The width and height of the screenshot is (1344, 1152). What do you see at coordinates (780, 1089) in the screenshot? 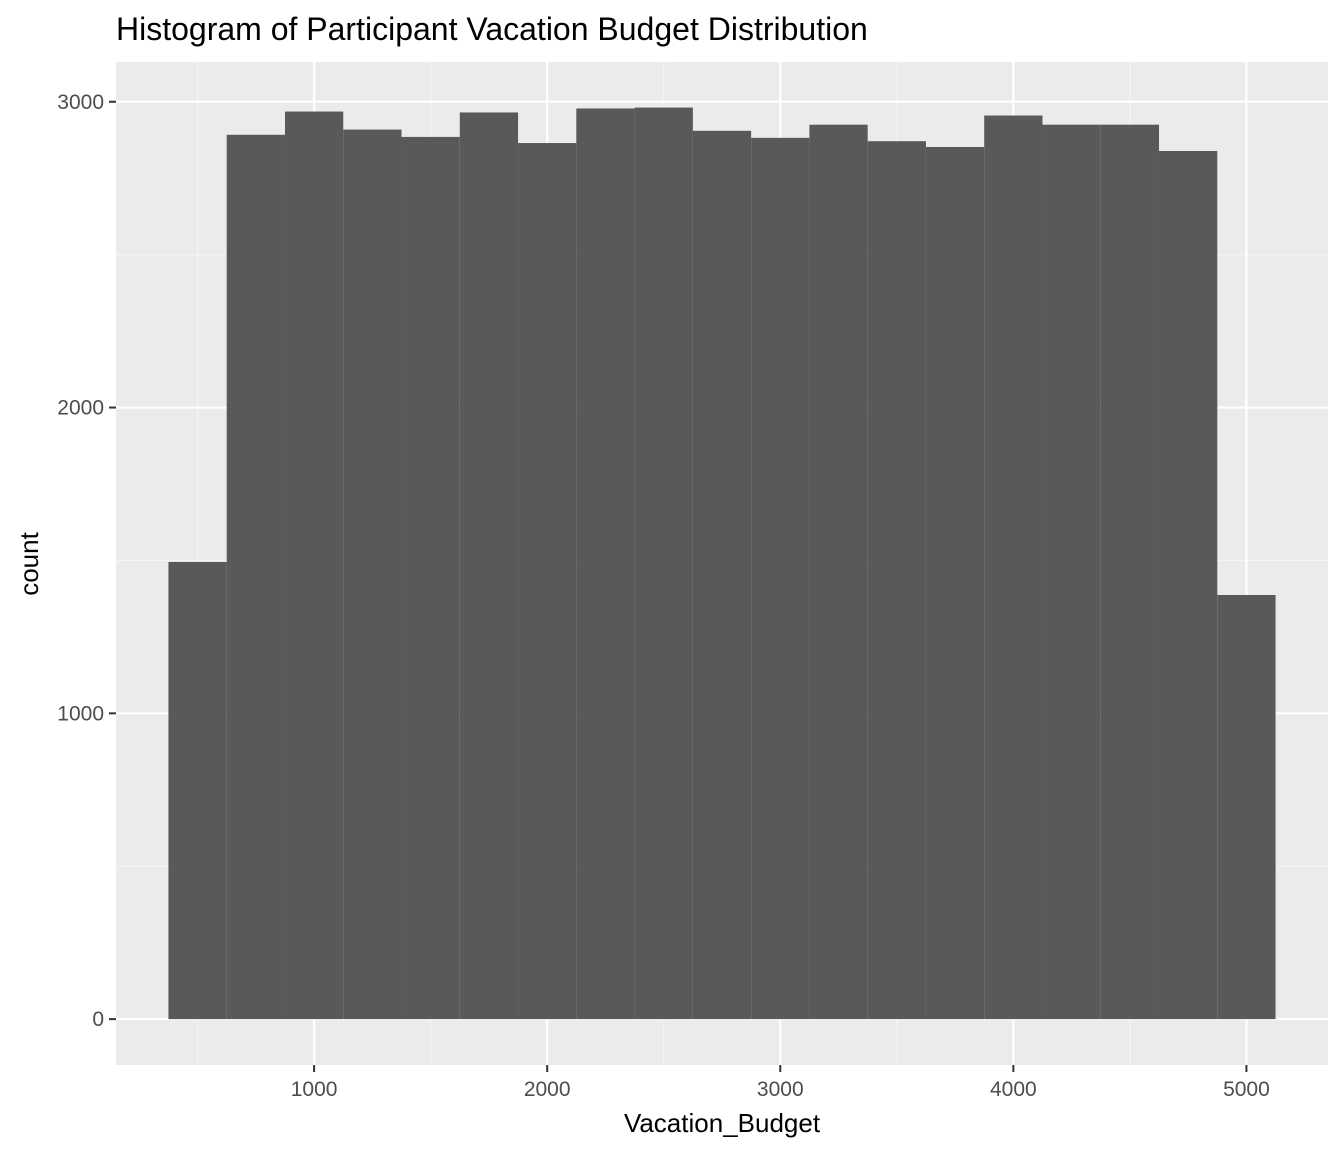
I see `x-tick-label: 3000` at bounding box center [780, 1089].